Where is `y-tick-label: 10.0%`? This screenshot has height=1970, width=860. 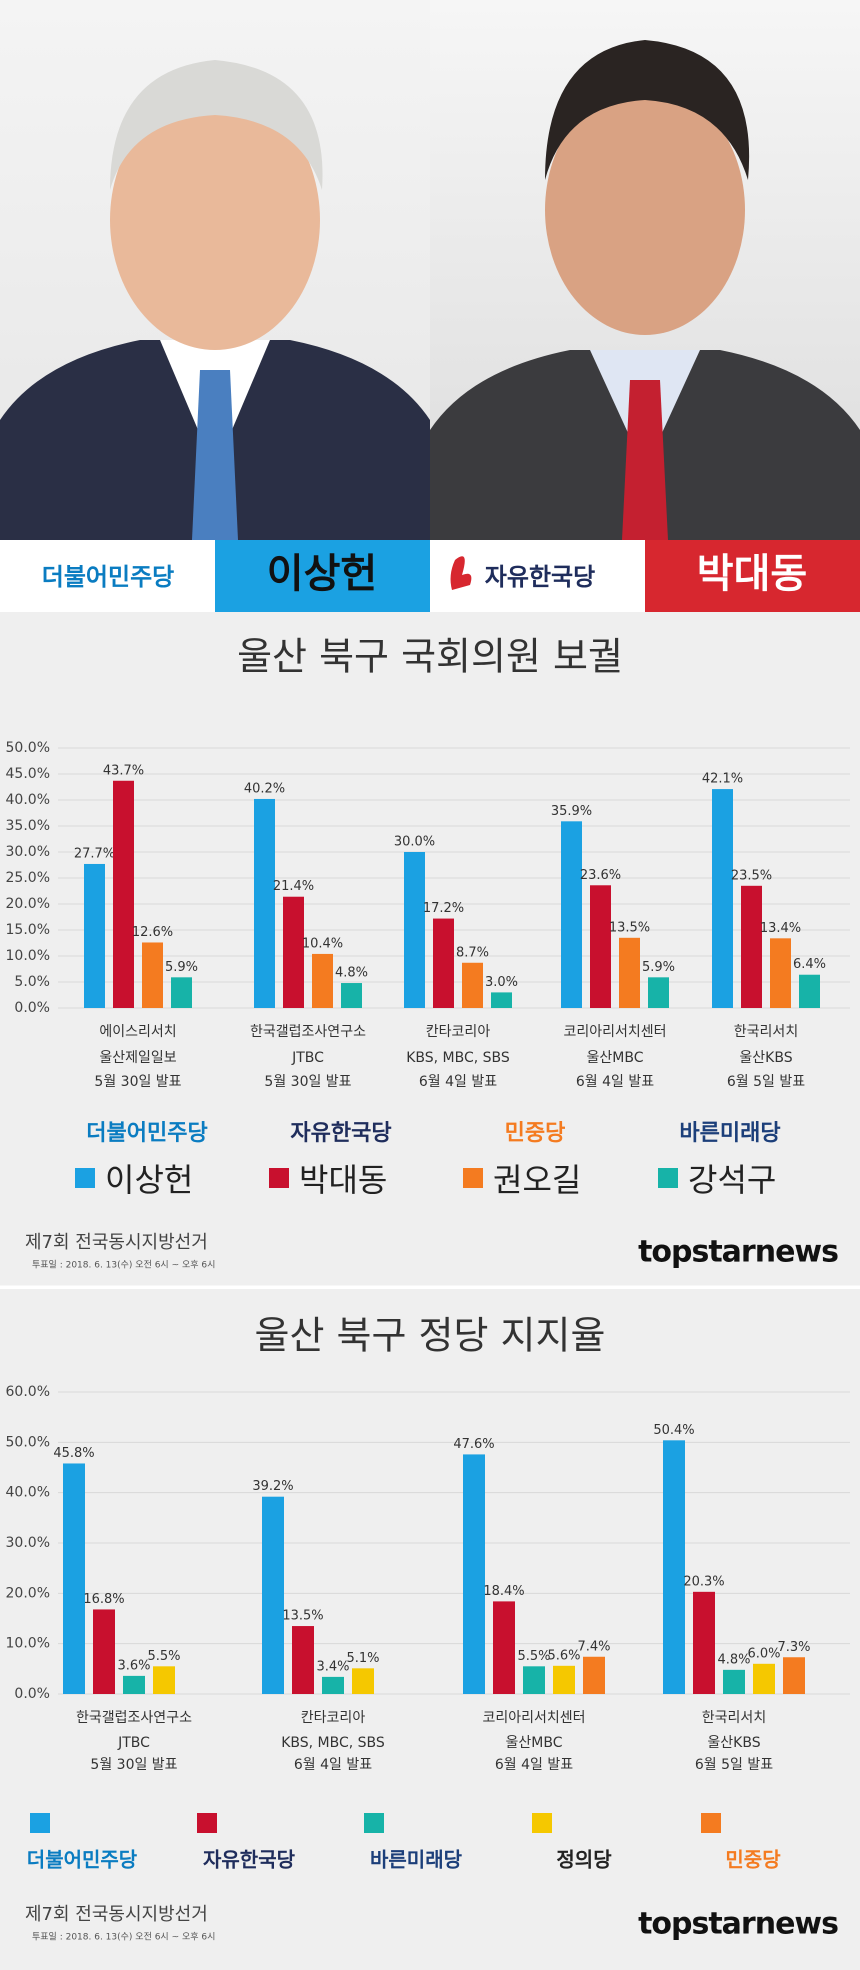
y-tick-label: 10.0% is located at coordinates (28, 1644).